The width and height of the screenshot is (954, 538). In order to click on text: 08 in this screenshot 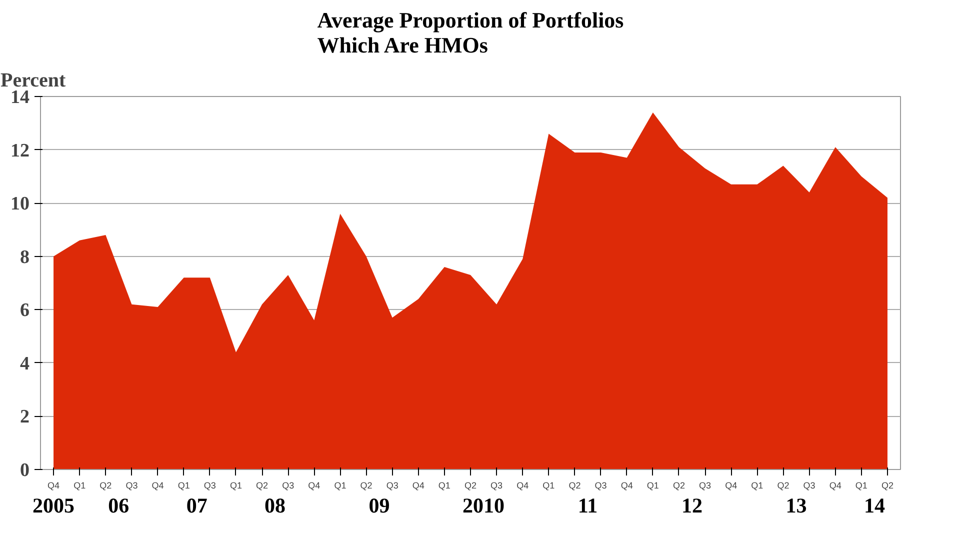, I will do `click(275, 506)`.